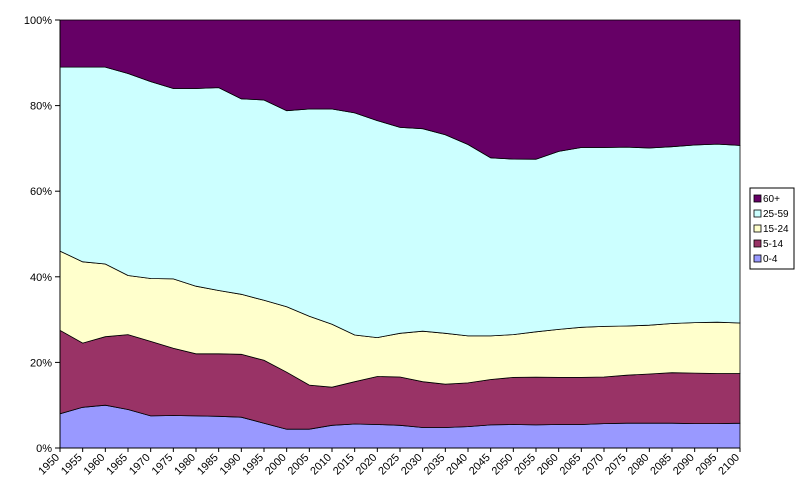 The image size is (800, 498). I want to click on x-tick-label: 1960, so click(95, 465).